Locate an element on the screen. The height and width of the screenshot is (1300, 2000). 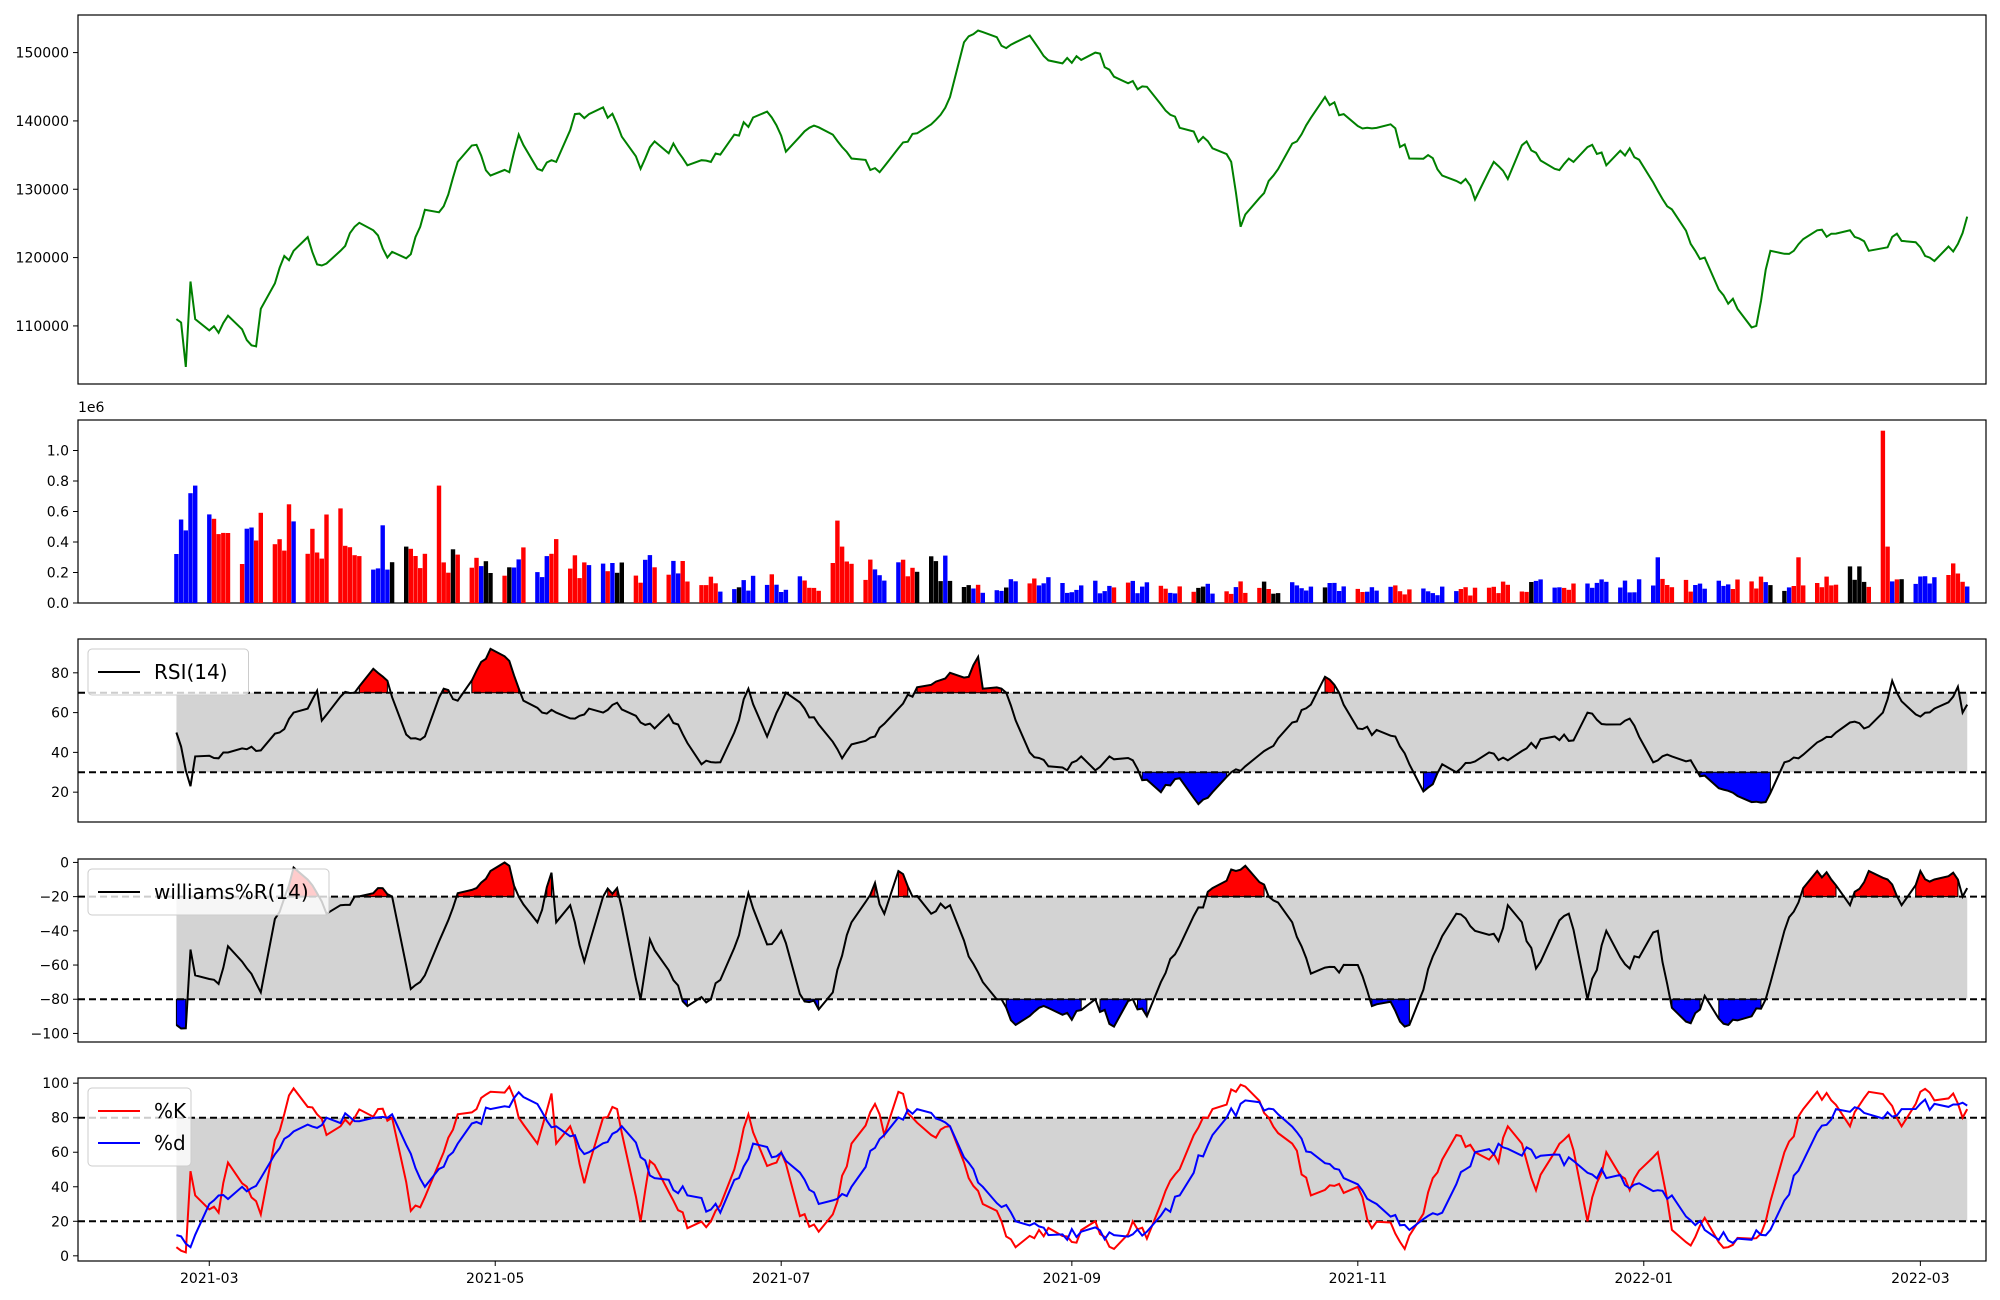
panel-4-ytick-label: 40 is located at coordinates (60, 1188).